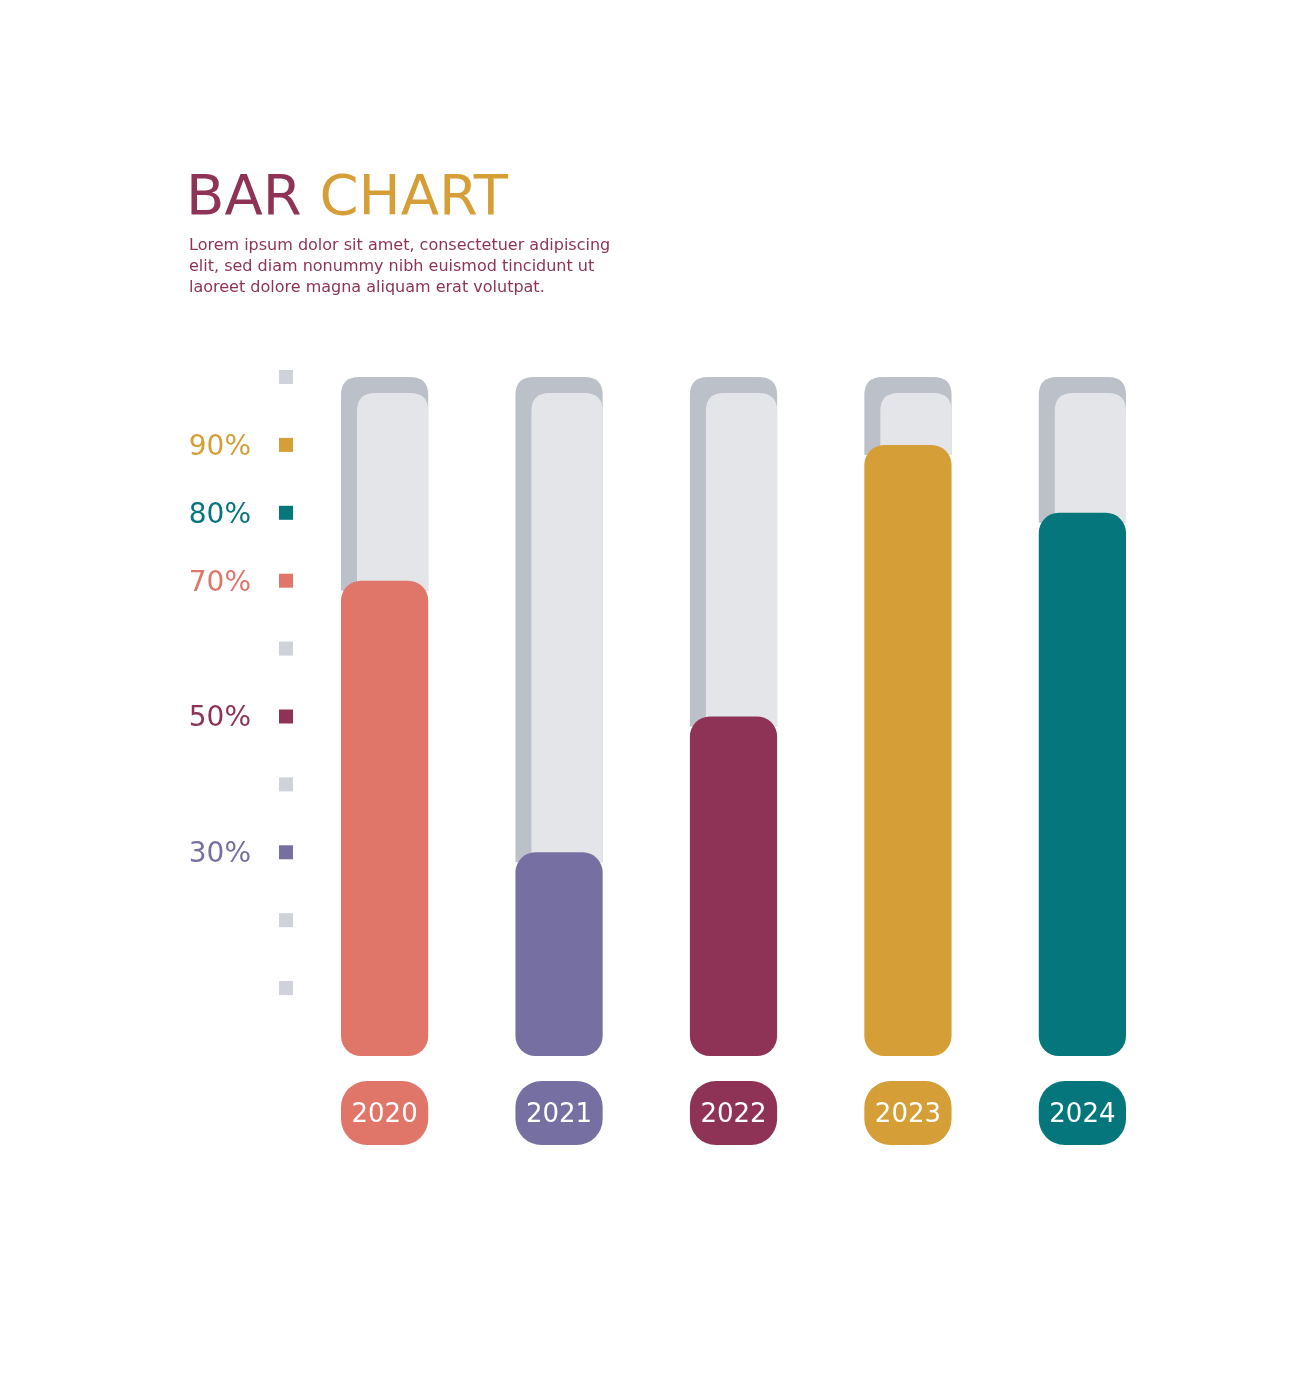  Describe the element at coordinates (559, 1113) in the screenshot. I see `x-tick-label: 2021` at that location.